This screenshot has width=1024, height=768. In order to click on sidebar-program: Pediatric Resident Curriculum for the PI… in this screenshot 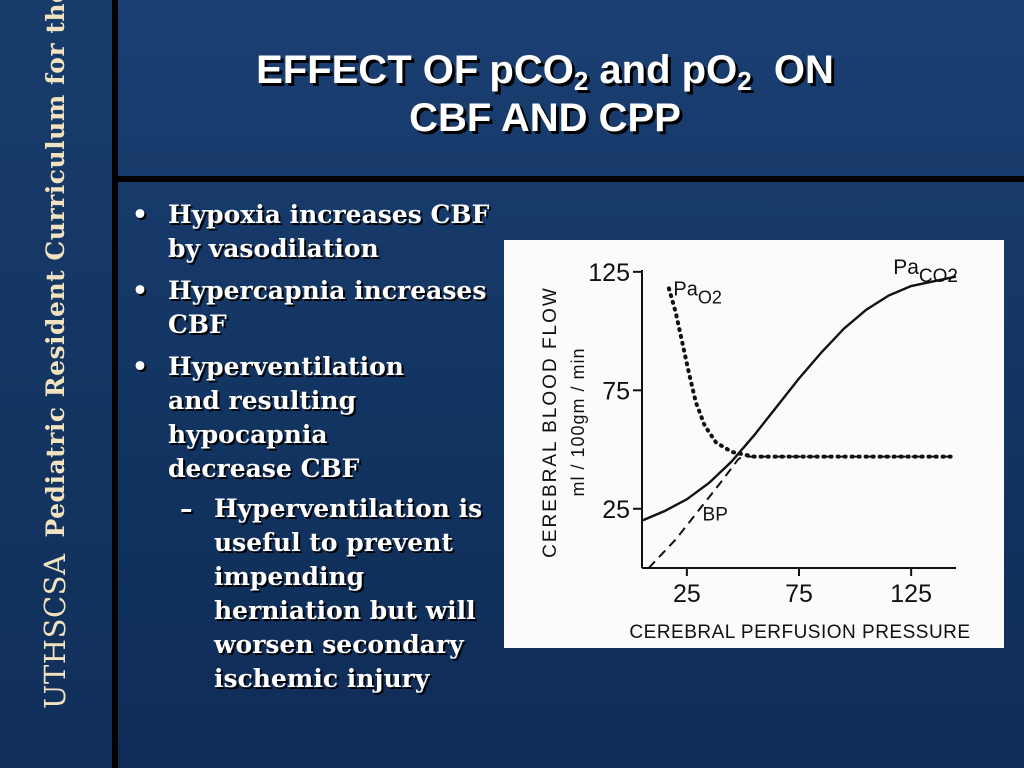, I will do `click(55, 269)`.